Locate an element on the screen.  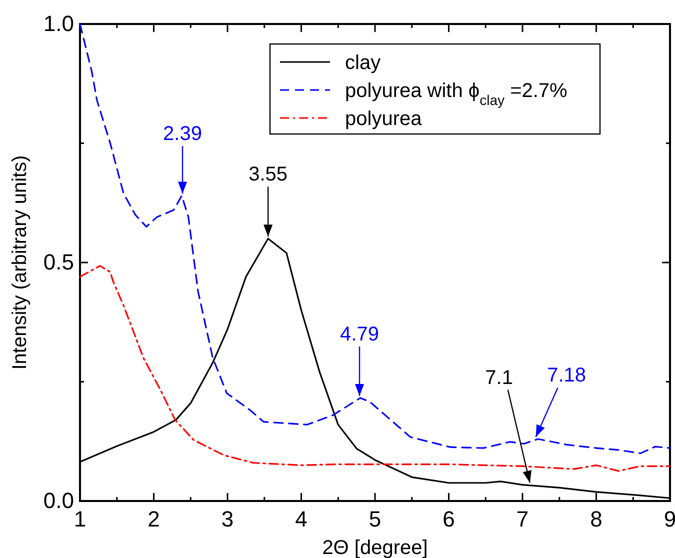
x-axis-title: 2Θ [degree] is located at coordinates (375, 547).